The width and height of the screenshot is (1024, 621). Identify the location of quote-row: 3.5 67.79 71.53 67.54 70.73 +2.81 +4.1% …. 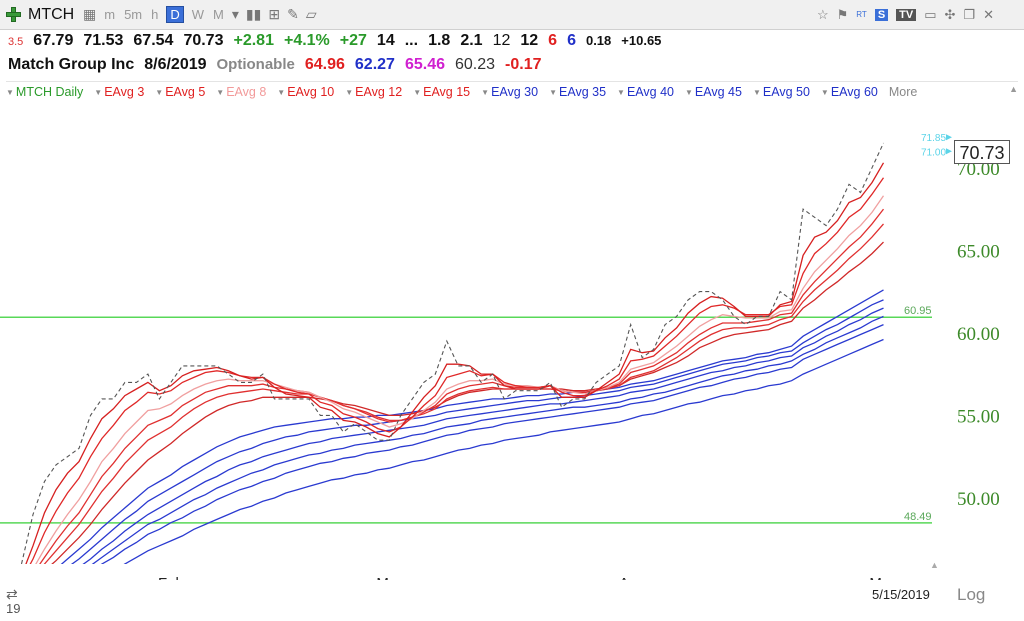
(334, 44).